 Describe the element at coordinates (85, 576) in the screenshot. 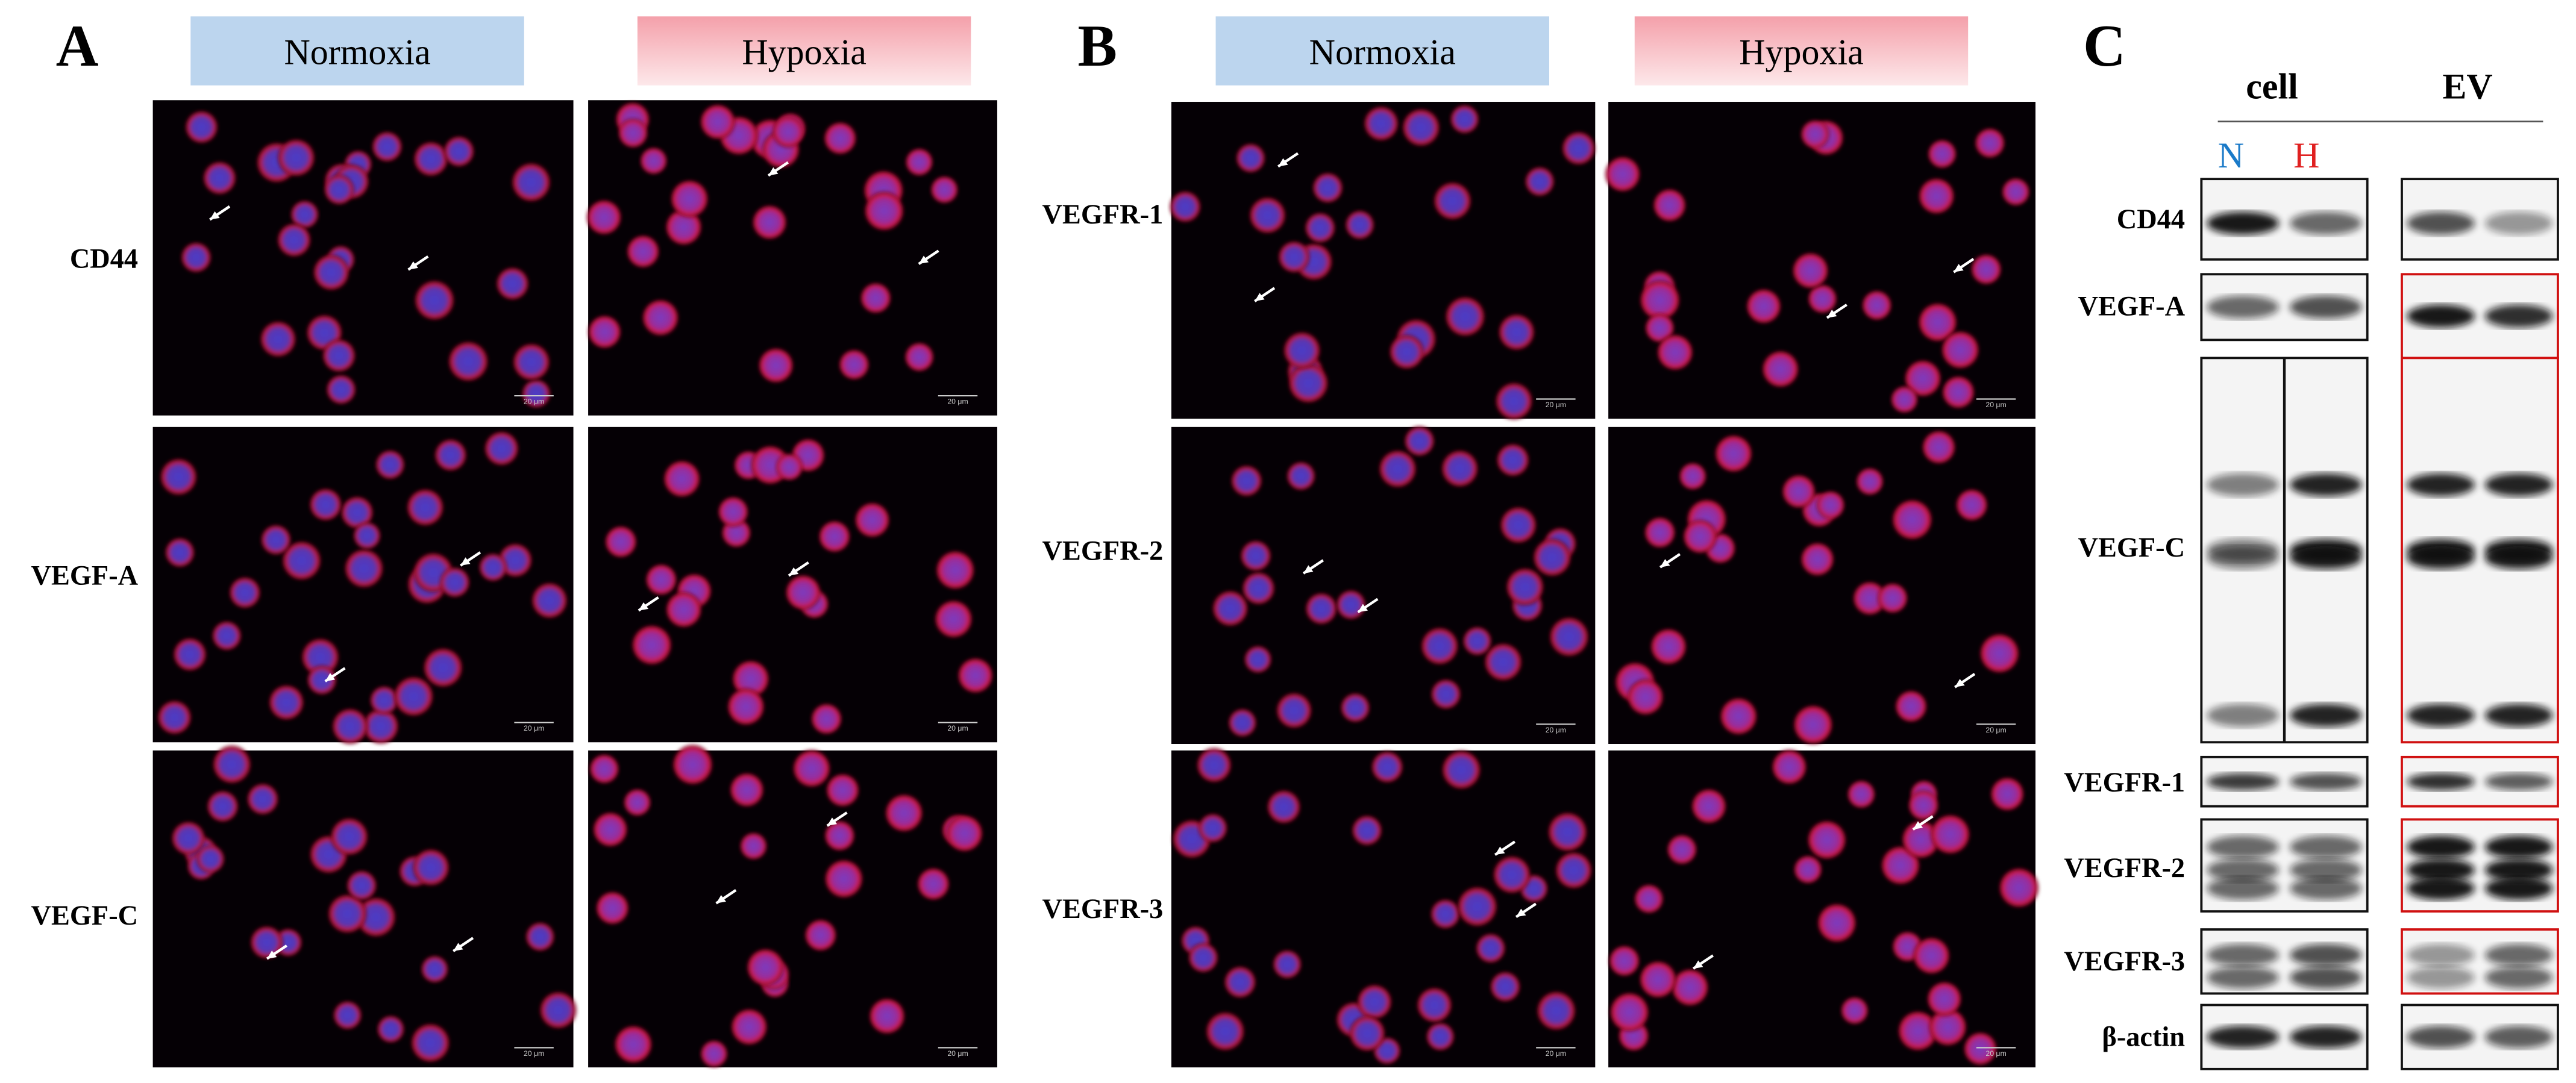

I see `row-label: VEGF-A` at that location.